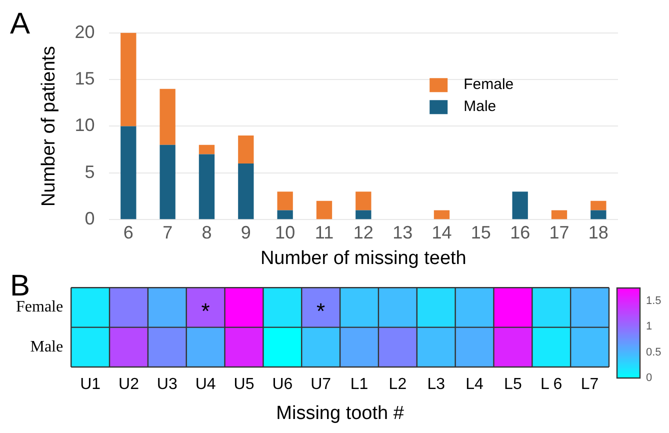 This screenshot has height=433, width=669. What do you see at coordinates (167, 385) in the screenshot?
I see `x-tick-label: U3` at bounding box center [167, 385].